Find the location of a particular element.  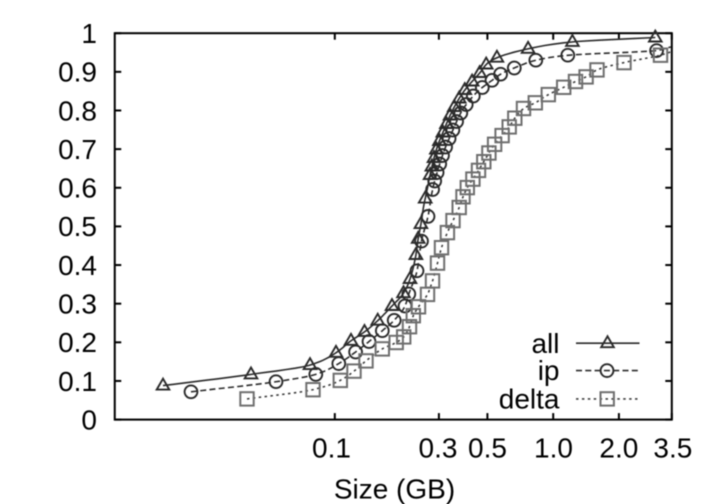

svg-text: 0.2 is located at coordinates (77, 342).